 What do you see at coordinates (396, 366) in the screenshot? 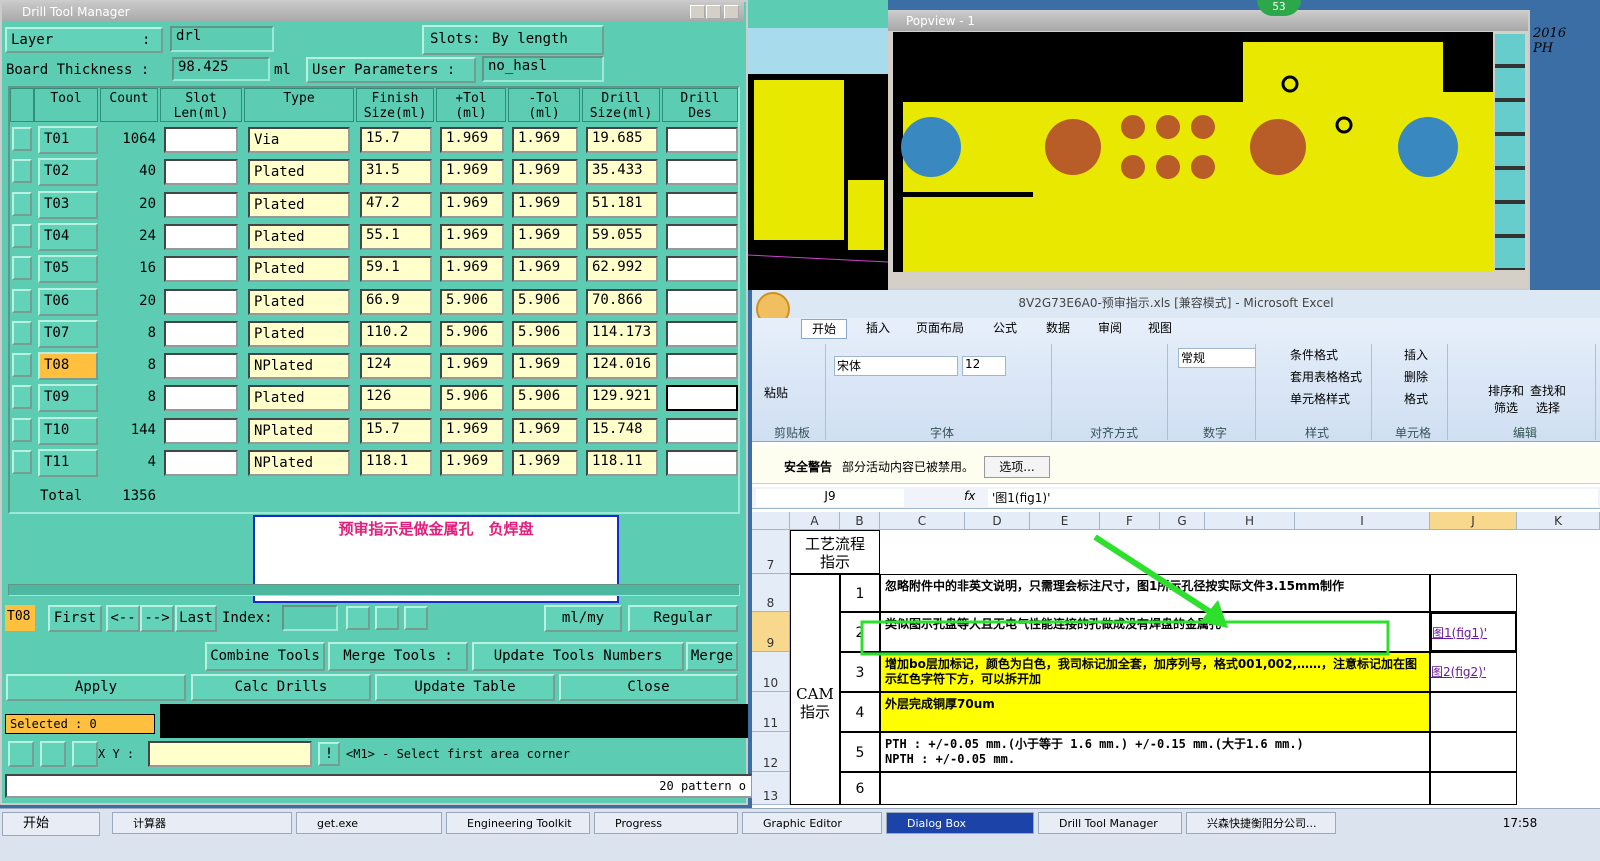
I see `finish-field: 124` at bounding box center [396, 366].